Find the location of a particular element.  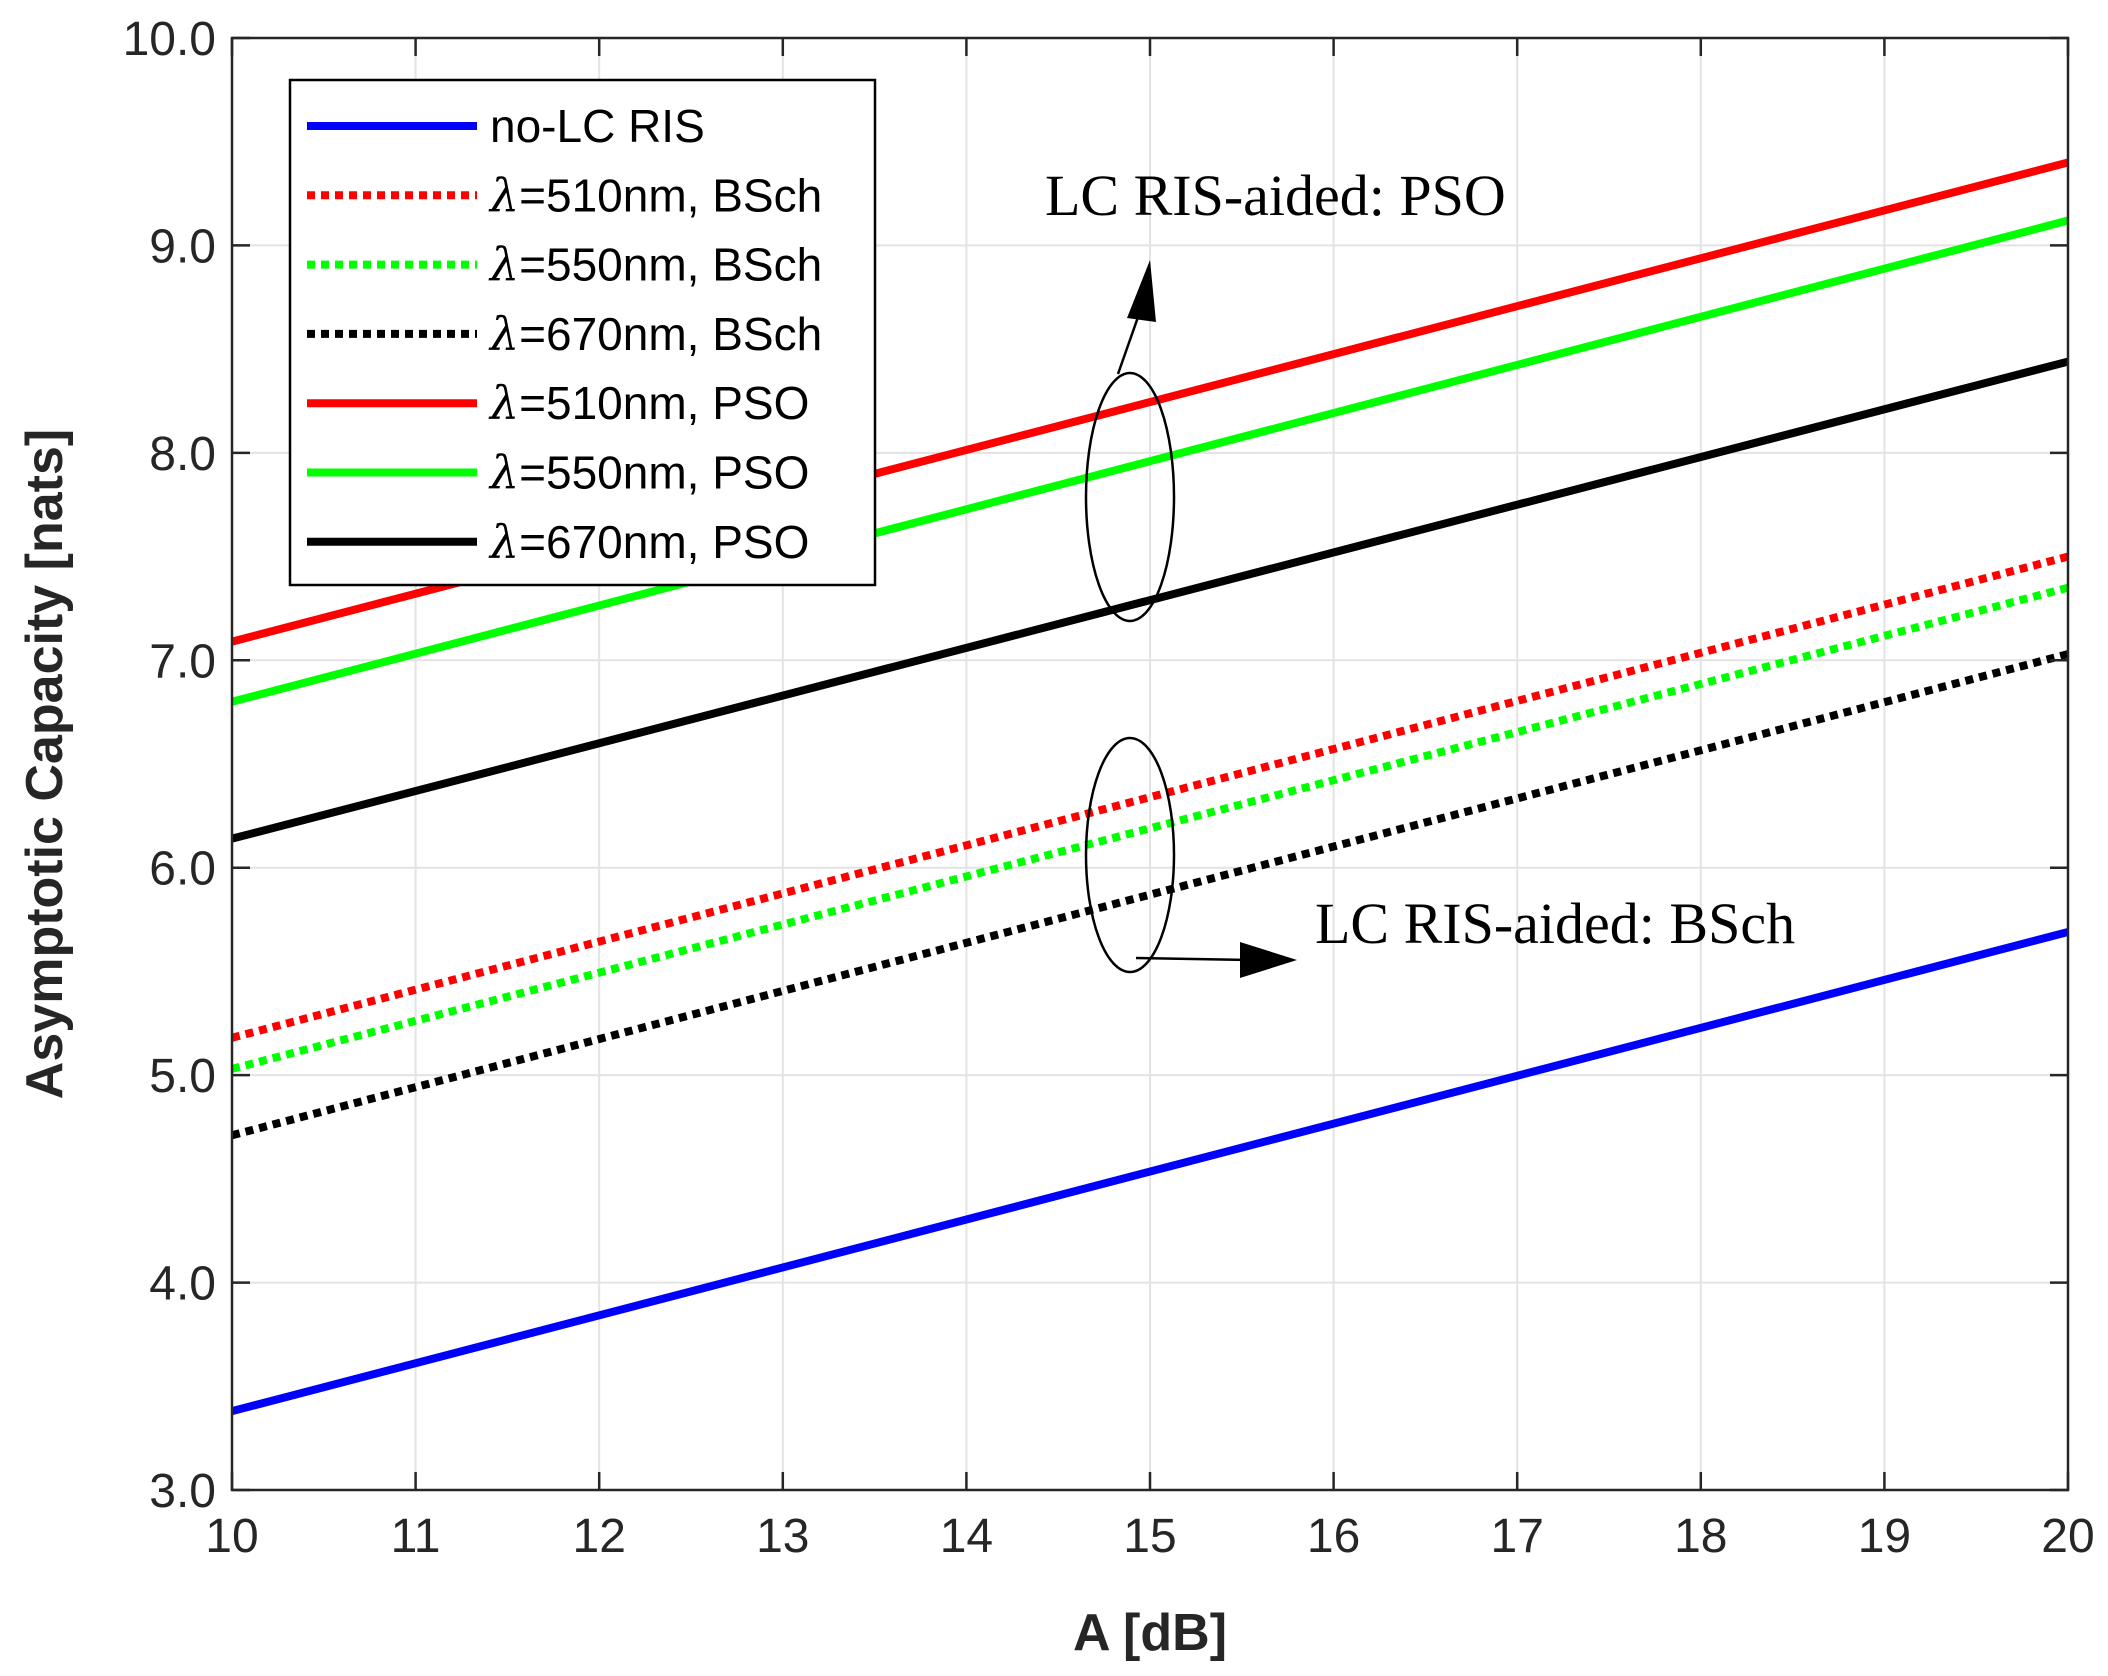

x-tick-label: 16 is located at coordinates (1333, 1536).